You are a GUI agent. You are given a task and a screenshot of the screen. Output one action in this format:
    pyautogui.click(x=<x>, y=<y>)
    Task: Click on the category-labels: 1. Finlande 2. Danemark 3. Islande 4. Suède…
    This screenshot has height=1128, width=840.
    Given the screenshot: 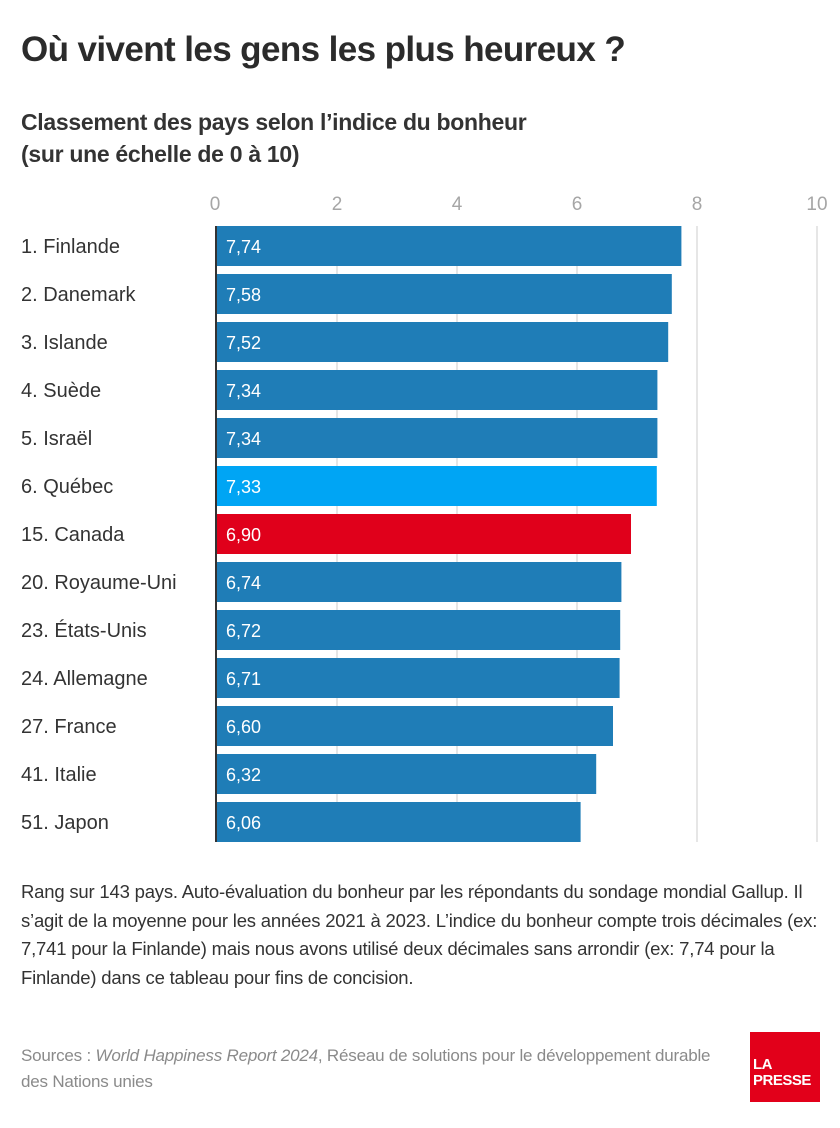 What is the action you would take?
    pyautogui.click(x=99, y=535)
    